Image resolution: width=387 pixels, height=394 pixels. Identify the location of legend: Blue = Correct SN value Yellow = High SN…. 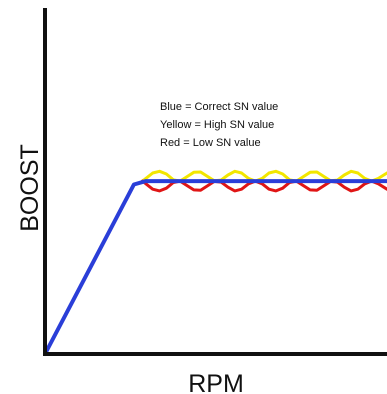
(219, 125).